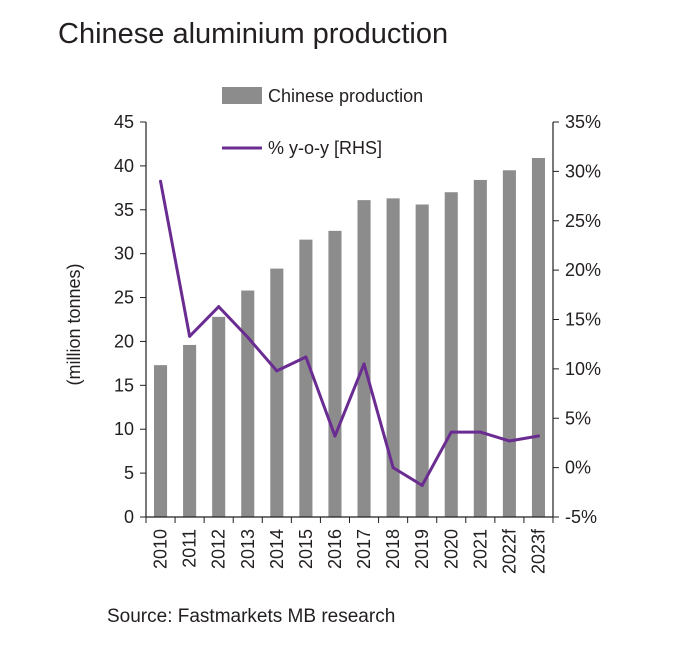  Describe the element at coordinates (322, 122) in the screenshot. I see `legend: Chinese production % y-o-y [RHS]` at that location.